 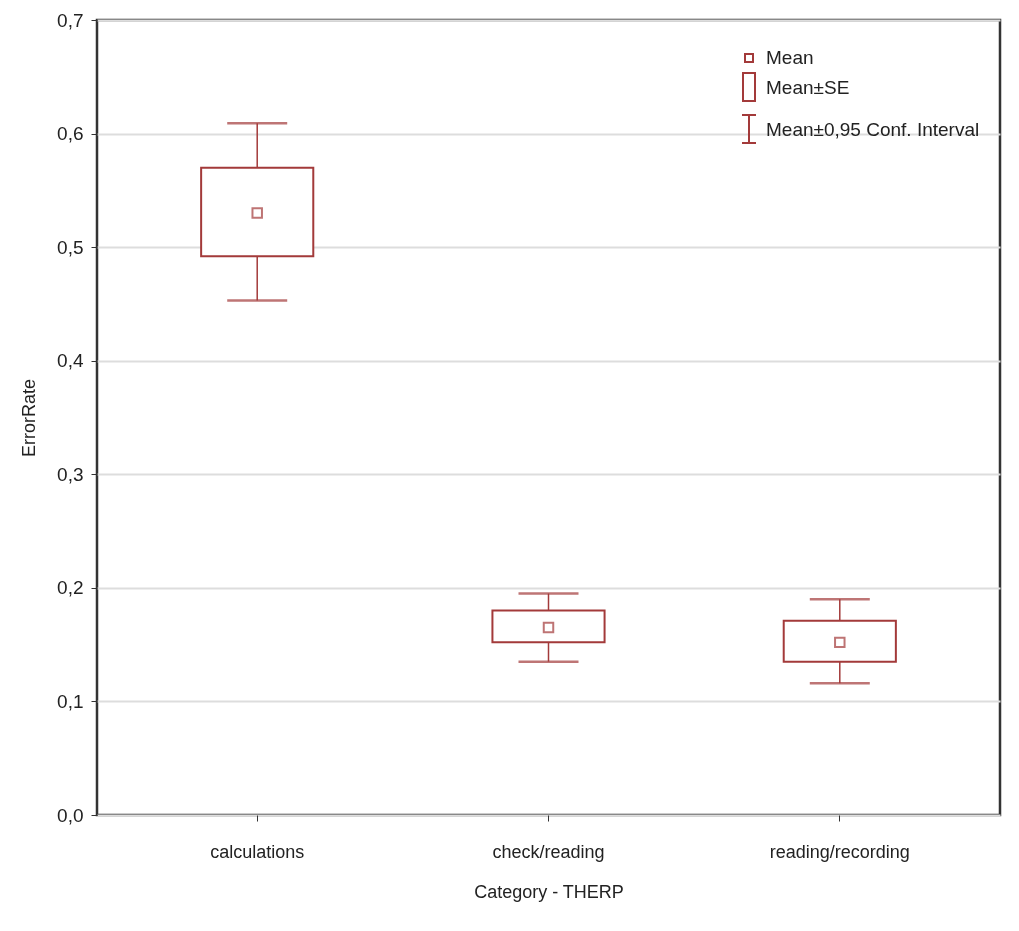 I want to click on x-axis-title: Category - THERP, so click(x=549, y=891).